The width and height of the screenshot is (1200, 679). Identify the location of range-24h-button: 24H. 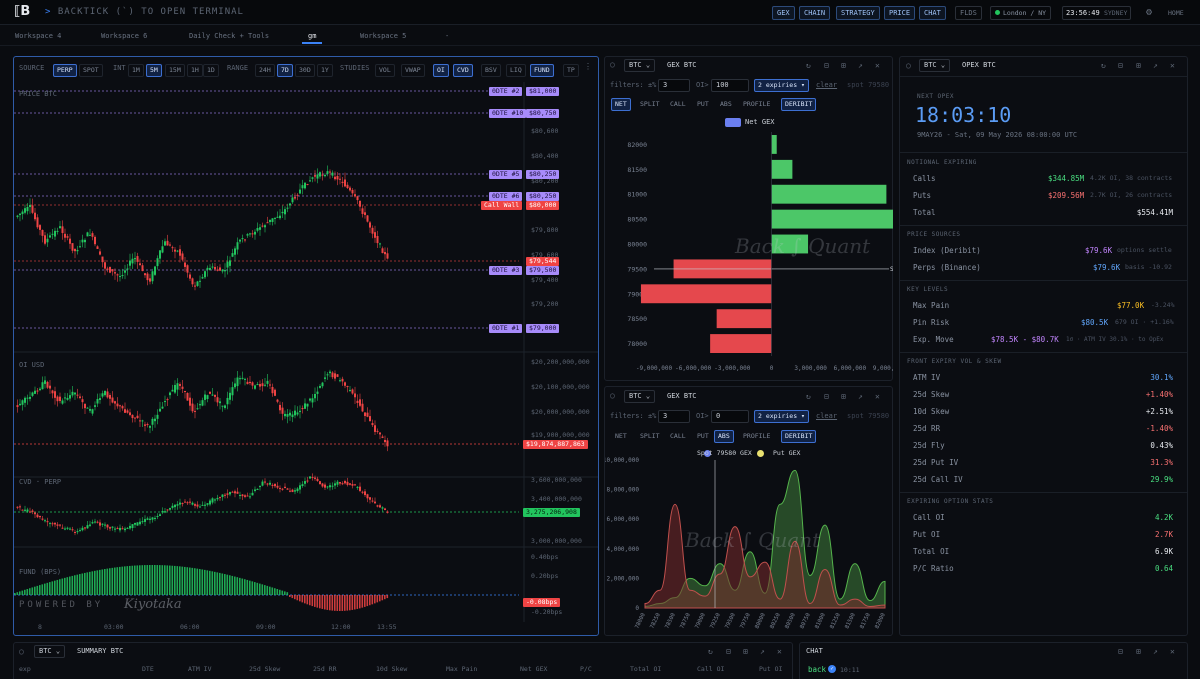
(265, 70).